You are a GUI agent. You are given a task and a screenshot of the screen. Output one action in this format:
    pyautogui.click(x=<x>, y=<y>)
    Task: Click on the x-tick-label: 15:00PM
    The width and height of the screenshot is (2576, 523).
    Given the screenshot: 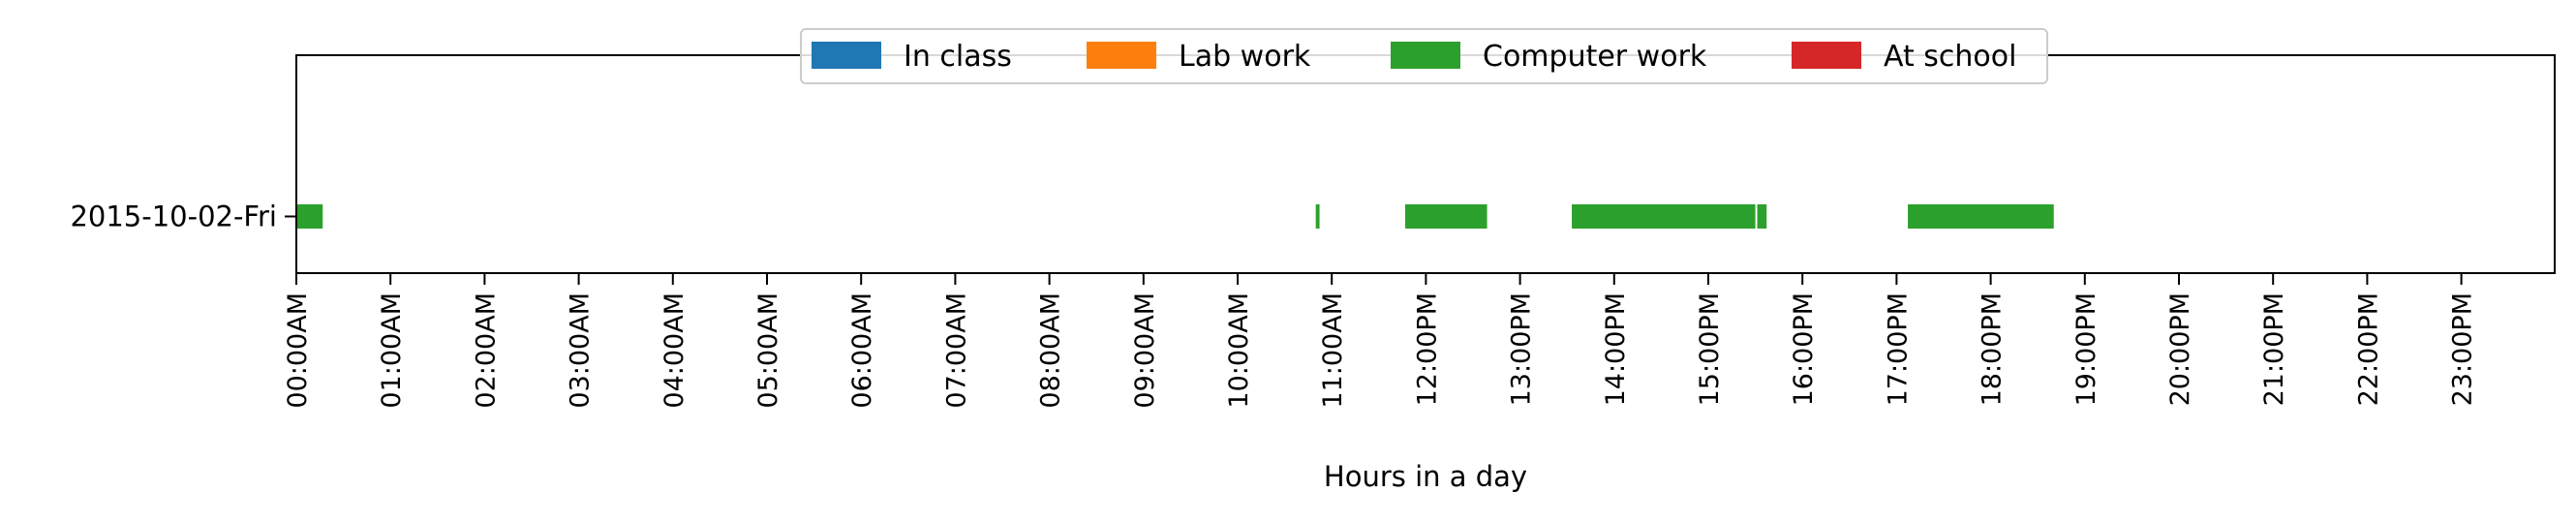 What is the action you would take?
    pyautogui.click(x=1710, y=349)
    